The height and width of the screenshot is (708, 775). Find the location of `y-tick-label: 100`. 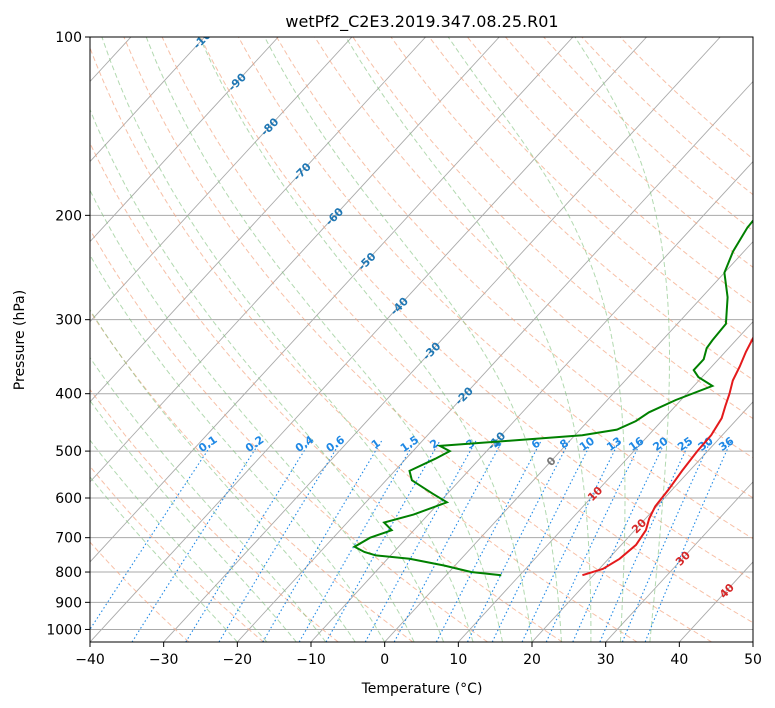

y-tick-label: 100 is located at coordinates (68, 38).